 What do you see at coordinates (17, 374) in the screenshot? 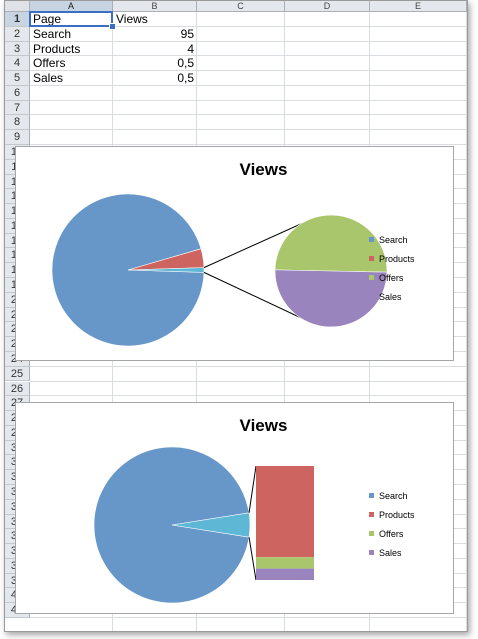
I see `row-header: 25` at bounding box center [17, 374].